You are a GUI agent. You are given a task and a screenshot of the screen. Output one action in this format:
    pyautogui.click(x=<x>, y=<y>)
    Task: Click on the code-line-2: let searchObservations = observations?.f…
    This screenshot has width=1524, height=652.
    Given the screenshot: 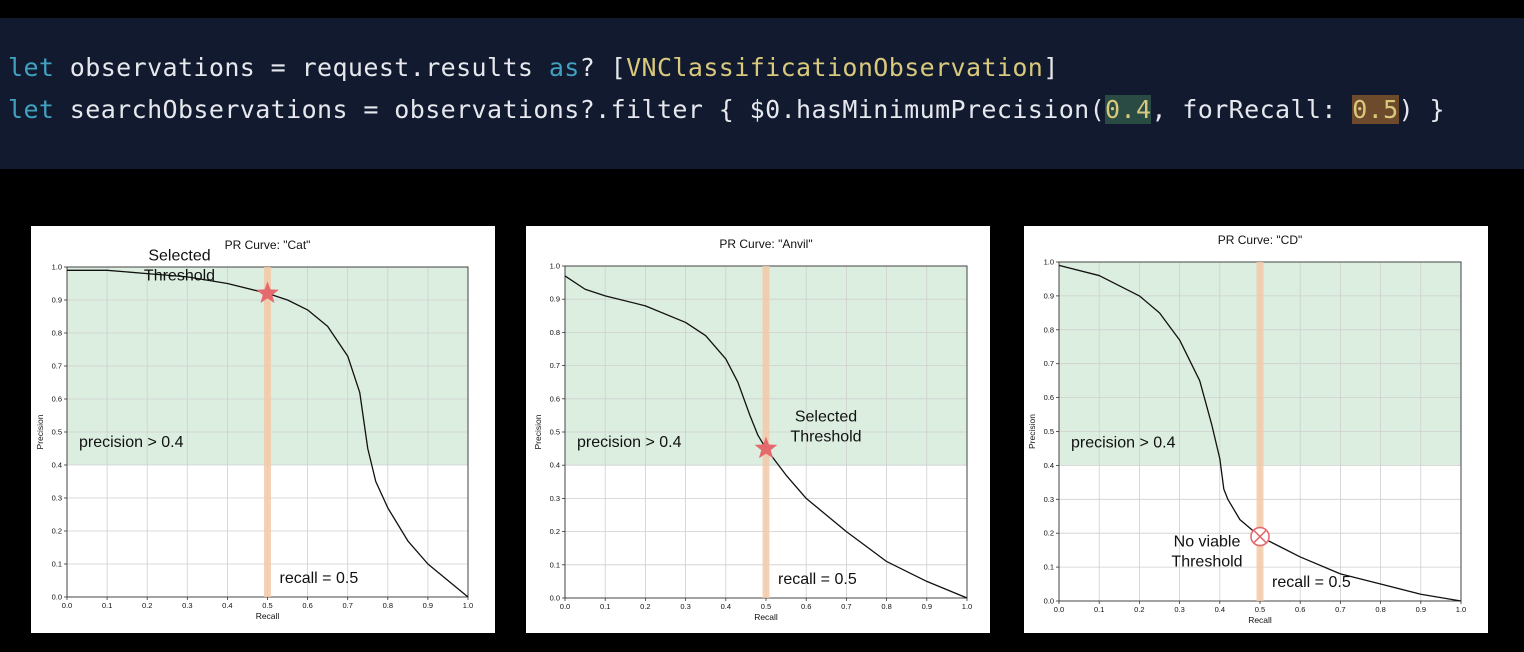 What is the action you would take?
    pyautogui.click(x=726, y=109)
    